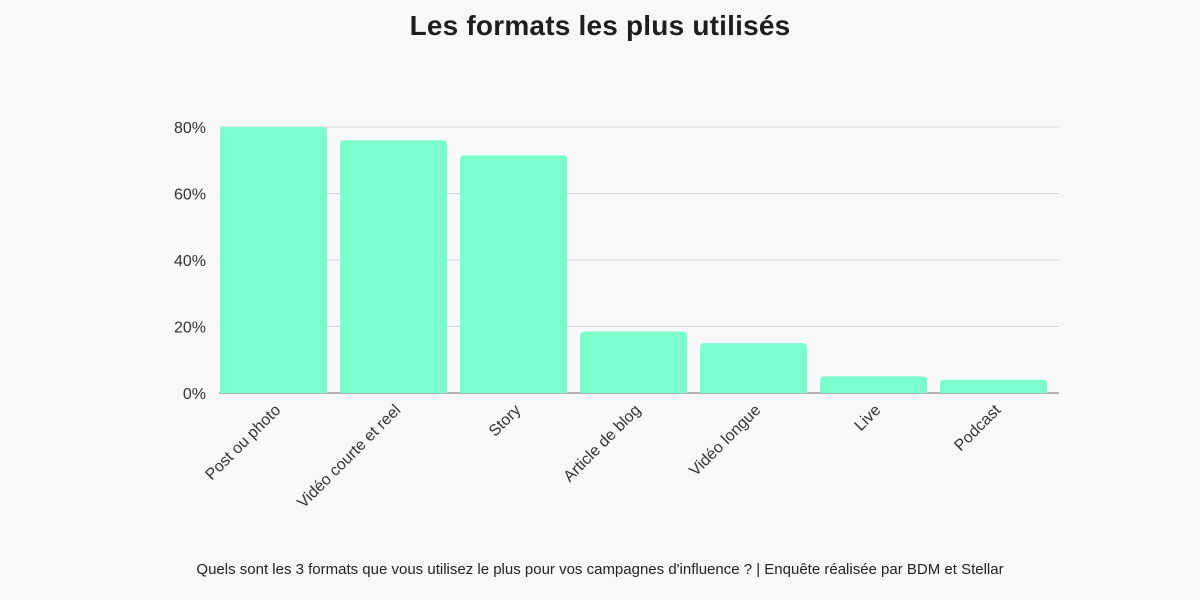  Describe the element at coordinates (190, 195) in the screenshot. I see `y-tick-label: 60%` at that location.